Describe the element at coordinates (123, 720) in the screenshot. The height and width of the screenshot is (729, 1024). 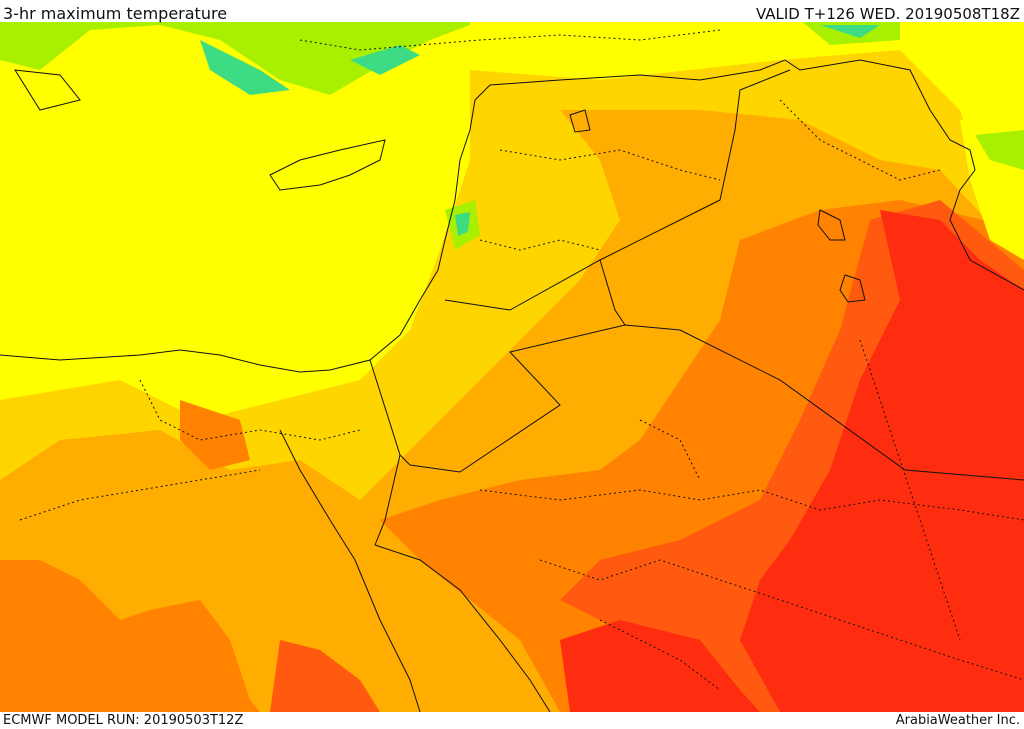
I see `model-run-label: ECMWF MODEL RUN: 20190503T12Z` at that location.